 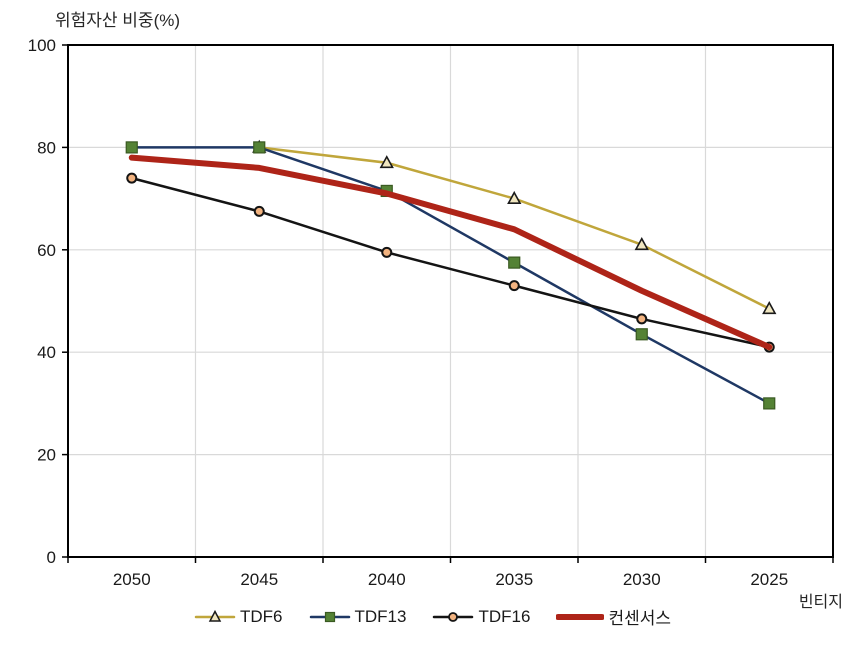 I want to click on legend-swatch-square-marker, so click(x=329, y=616).